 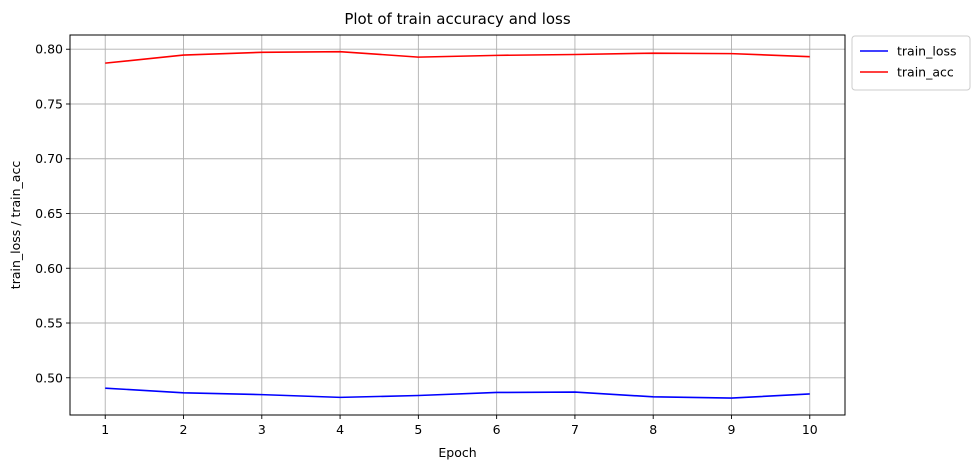 I want to click on legend: train_loss train_acc, so click(x=911, y=63).